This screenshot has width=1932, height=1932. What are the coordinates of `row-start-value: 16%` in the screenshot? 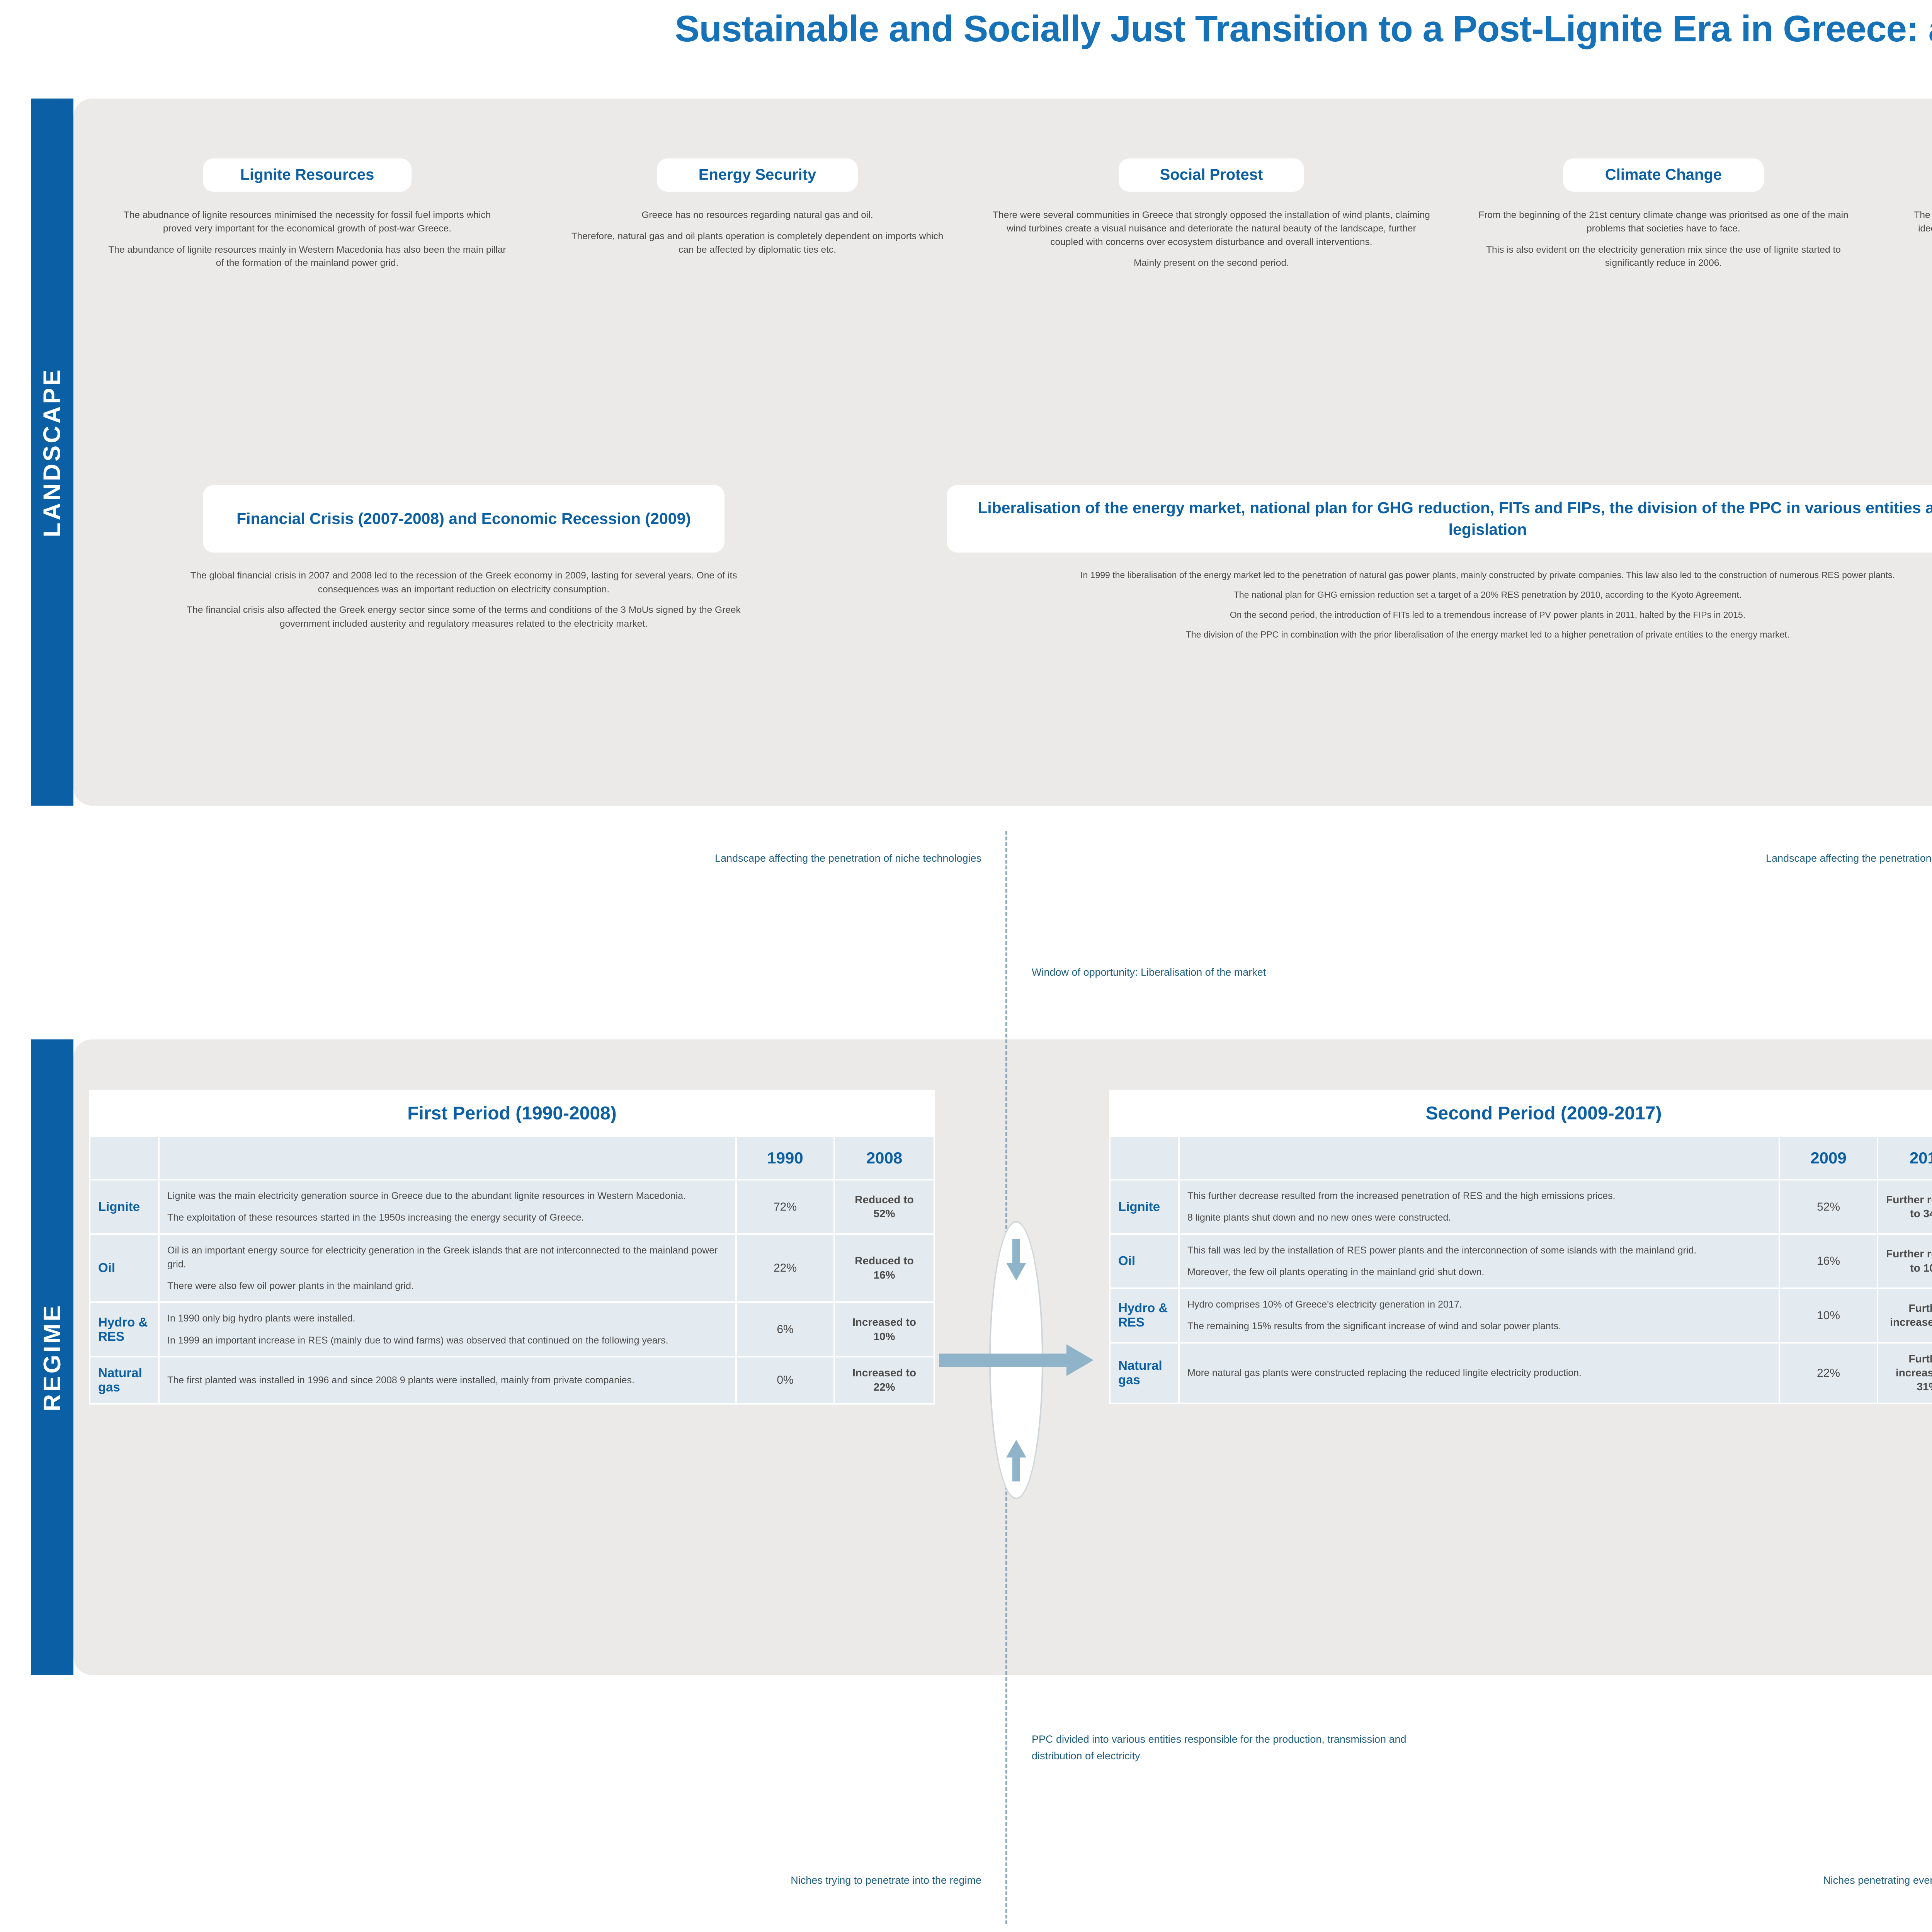 It's located at (1828, 1261).